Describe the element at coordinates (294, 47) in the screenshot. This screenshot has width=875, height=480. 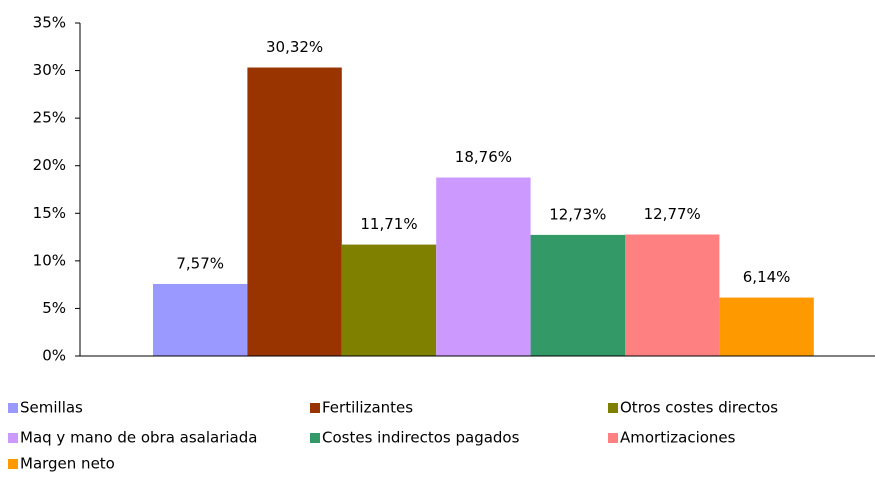
I see `data-label: 30,32%` at that location.